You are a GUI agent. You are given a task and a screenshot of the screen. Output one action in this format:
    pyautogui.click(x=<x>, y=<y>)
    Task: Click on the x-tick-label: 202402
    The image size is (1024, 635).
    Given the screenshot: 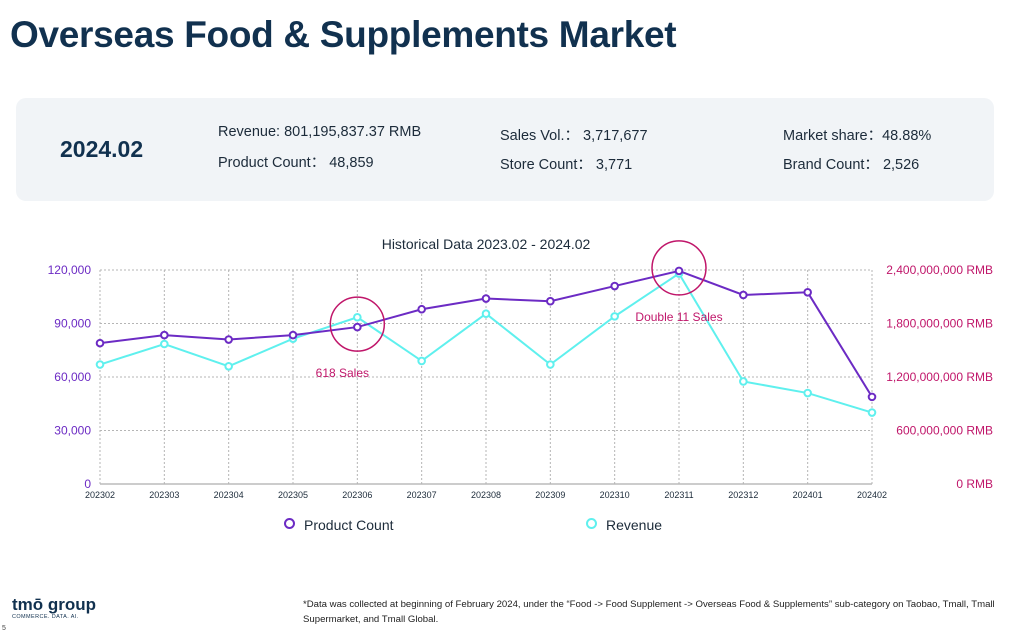 What is the action you would take?
    pyautogui.click(x=872, y=495)
    